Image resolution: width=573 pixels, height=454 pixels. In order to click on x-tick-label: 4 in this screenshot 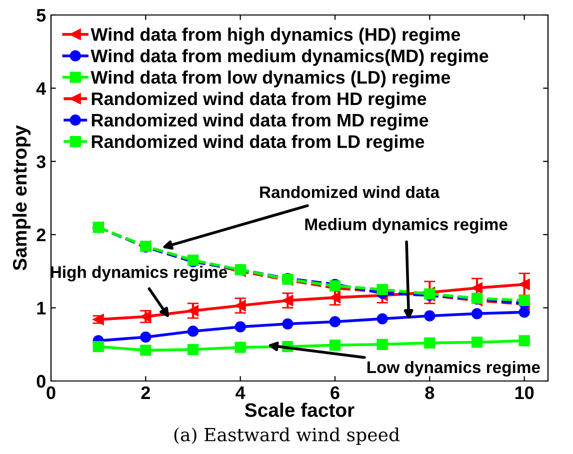, I will do `click(241, 392)`.